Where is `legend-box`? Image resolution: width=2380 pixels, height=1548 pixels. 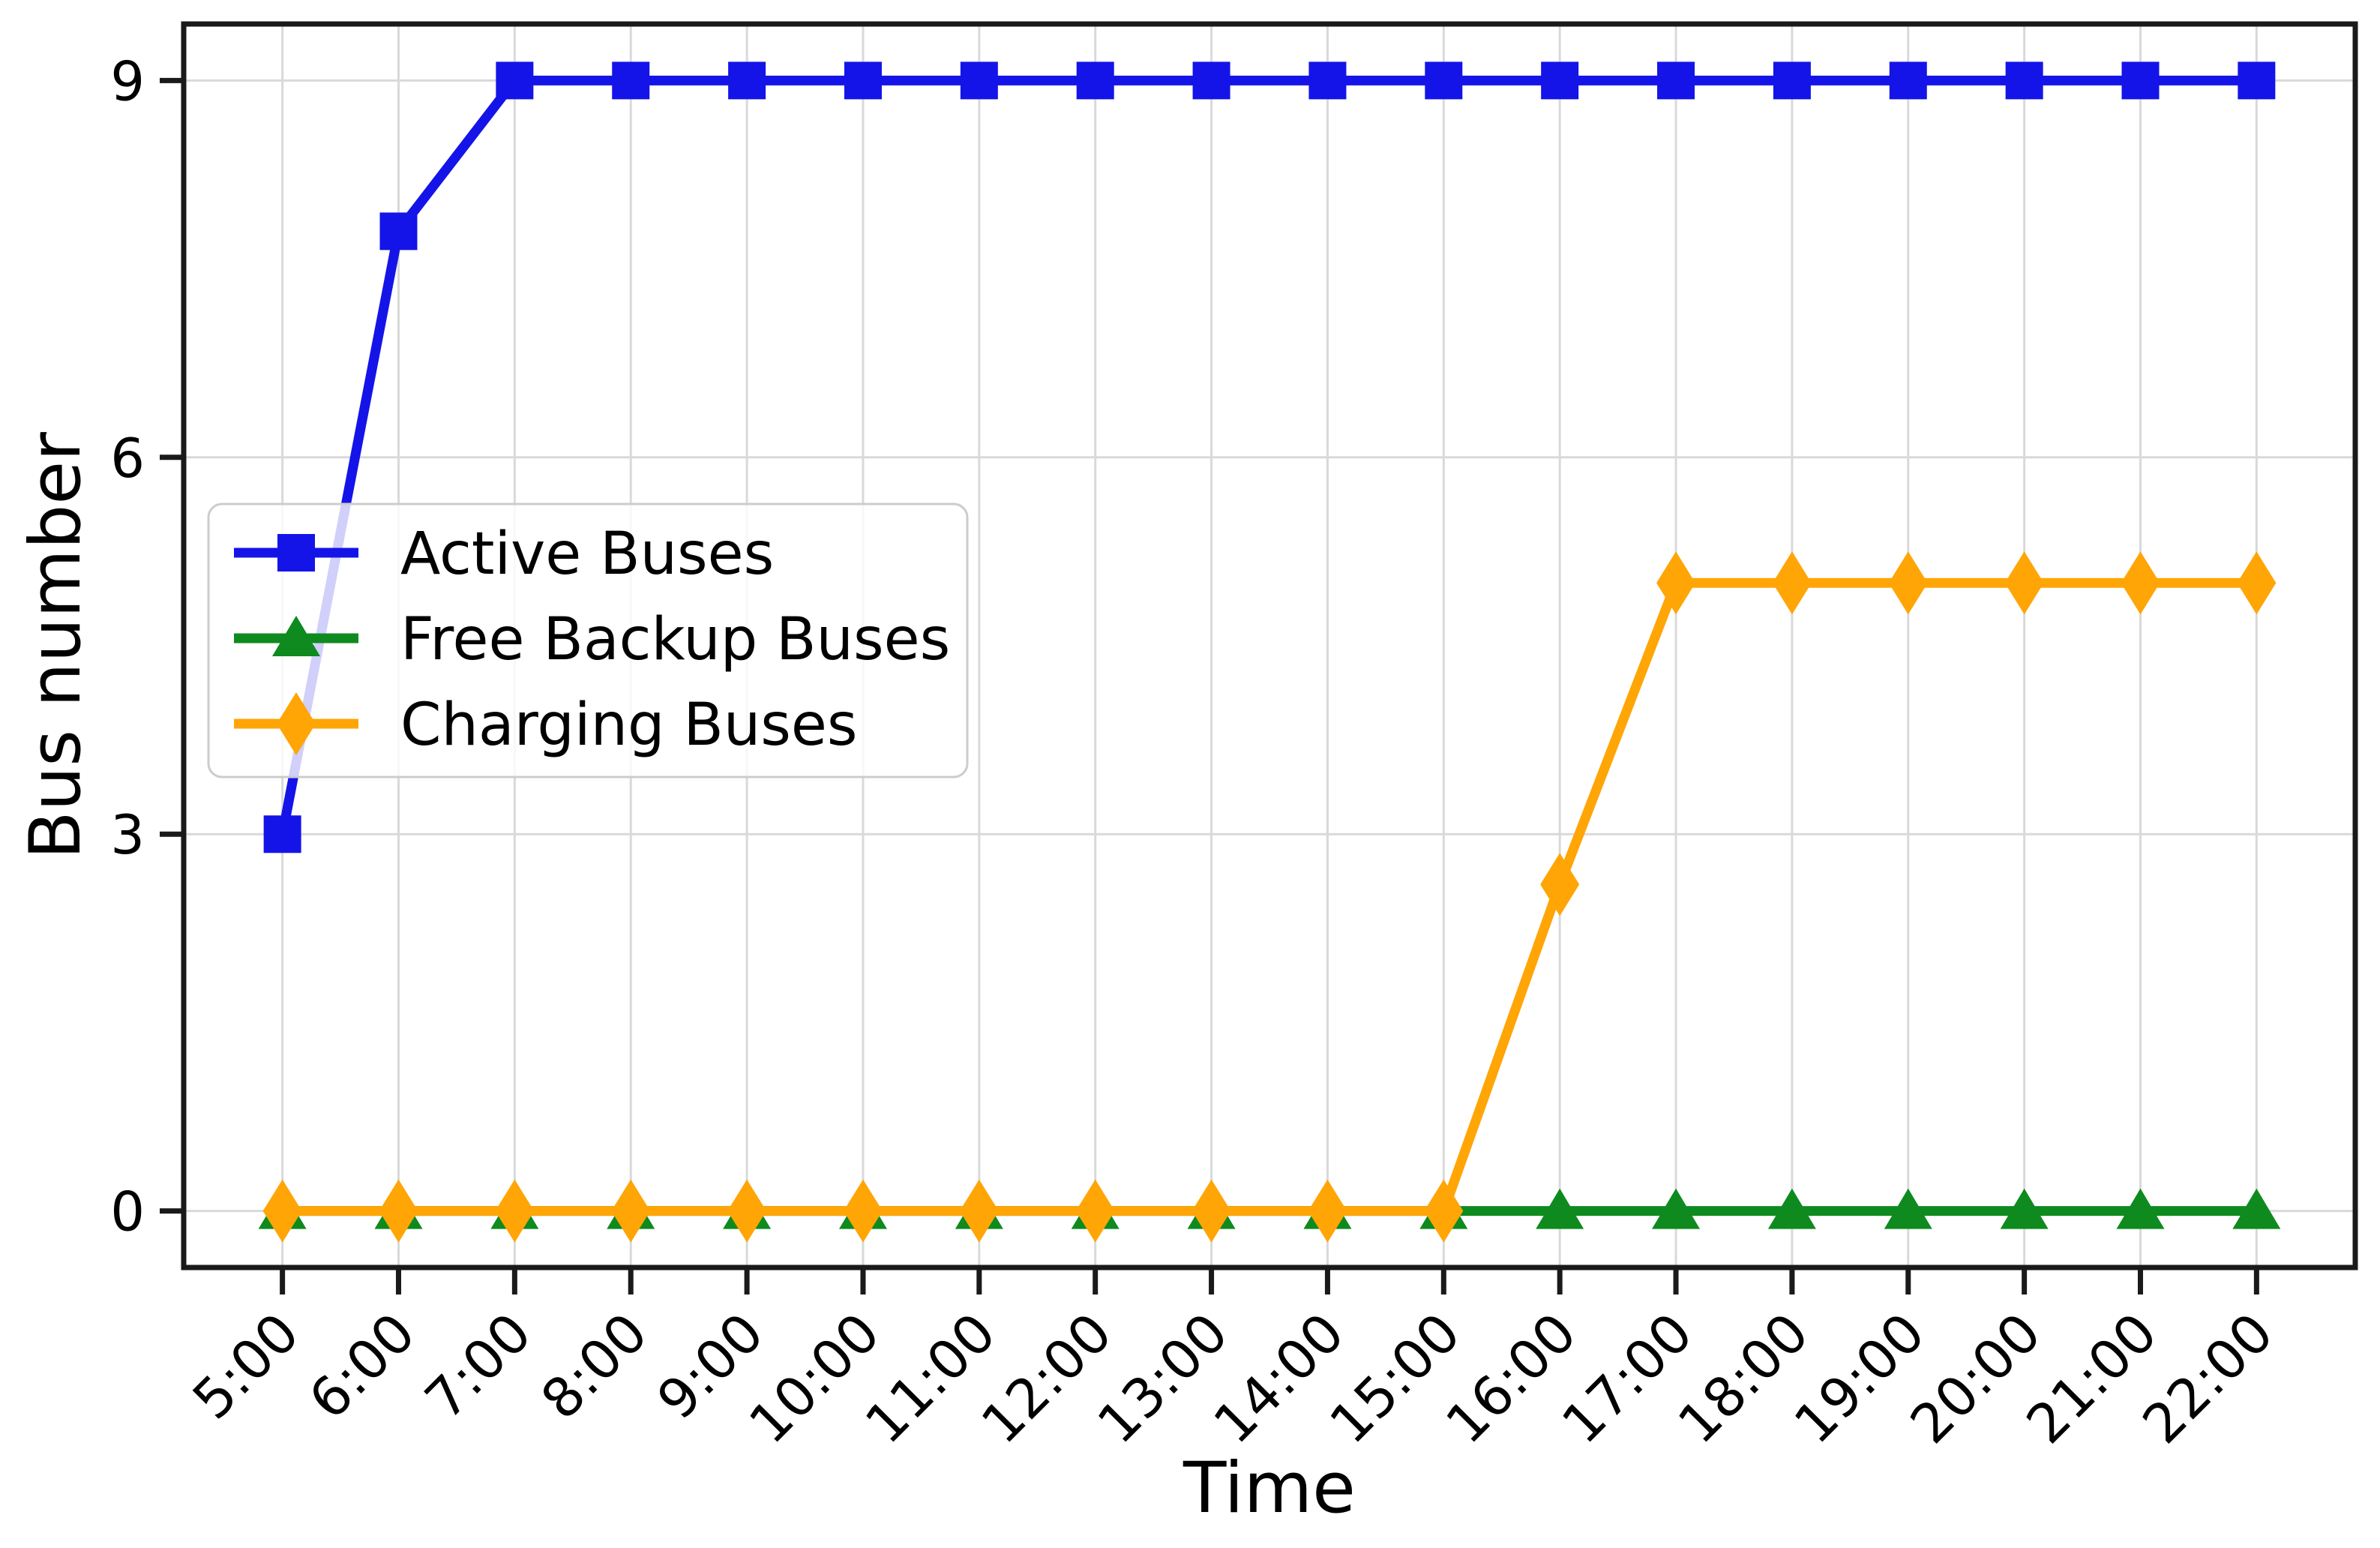 legend-box is located at coordinates (588, 640).